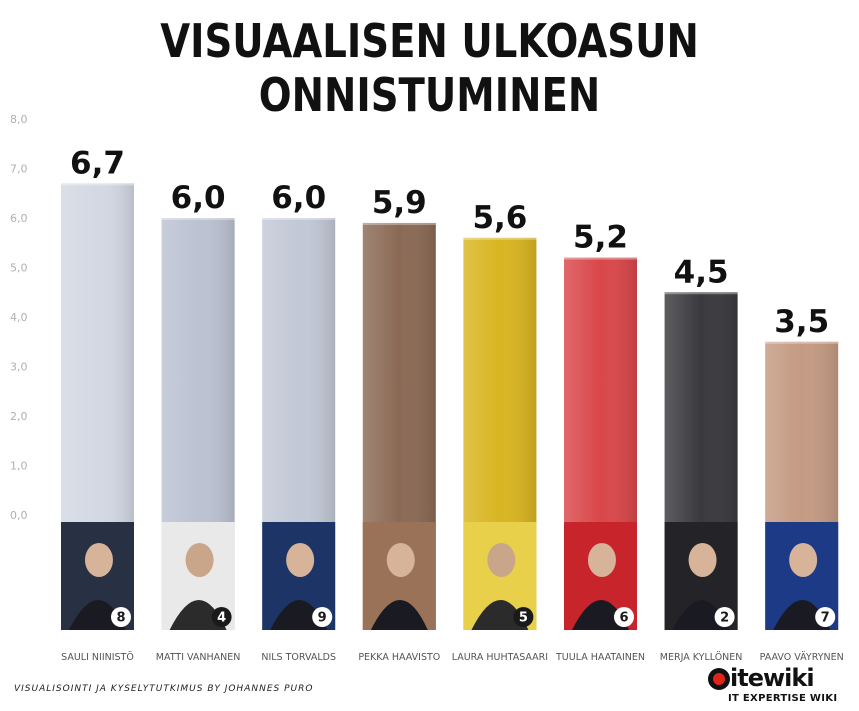 This screenshot has width=859, height=711. I want to click on y-tick-label: 0,0, so click(19, 515).